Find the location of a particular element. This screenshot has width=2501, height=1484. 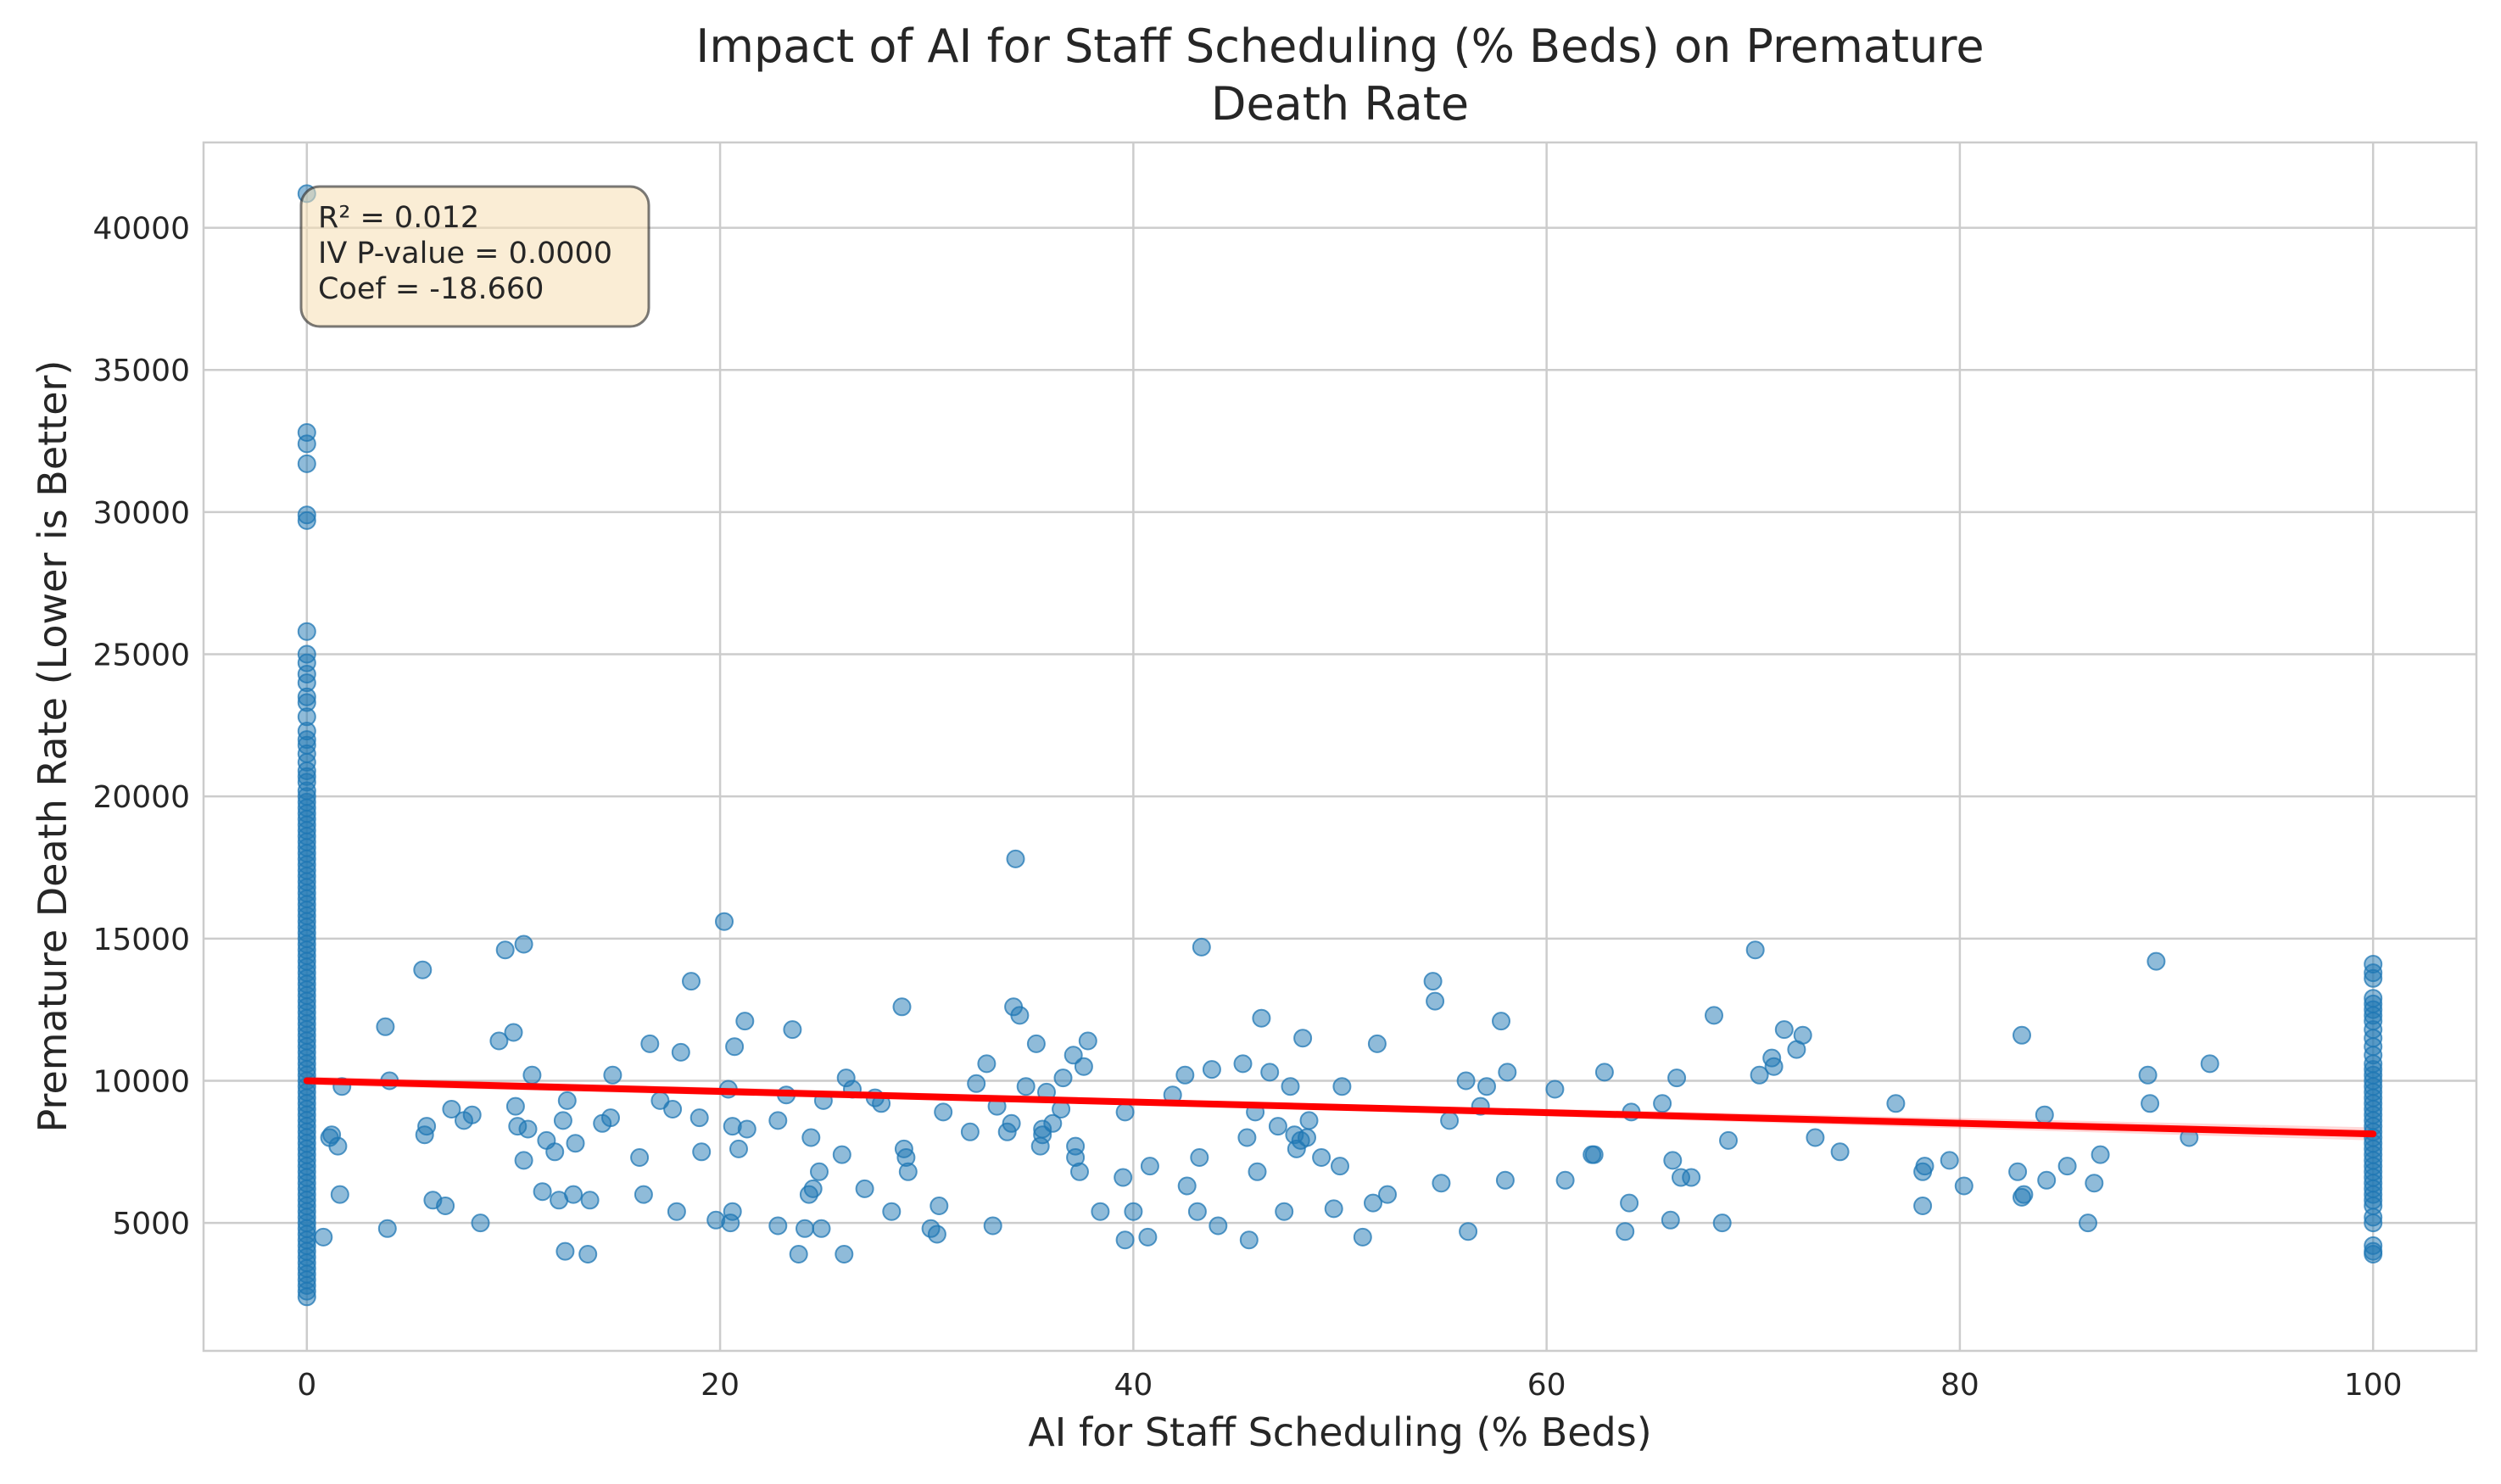

x-tick-label: 100 is located at coordinates (2373, 1385).